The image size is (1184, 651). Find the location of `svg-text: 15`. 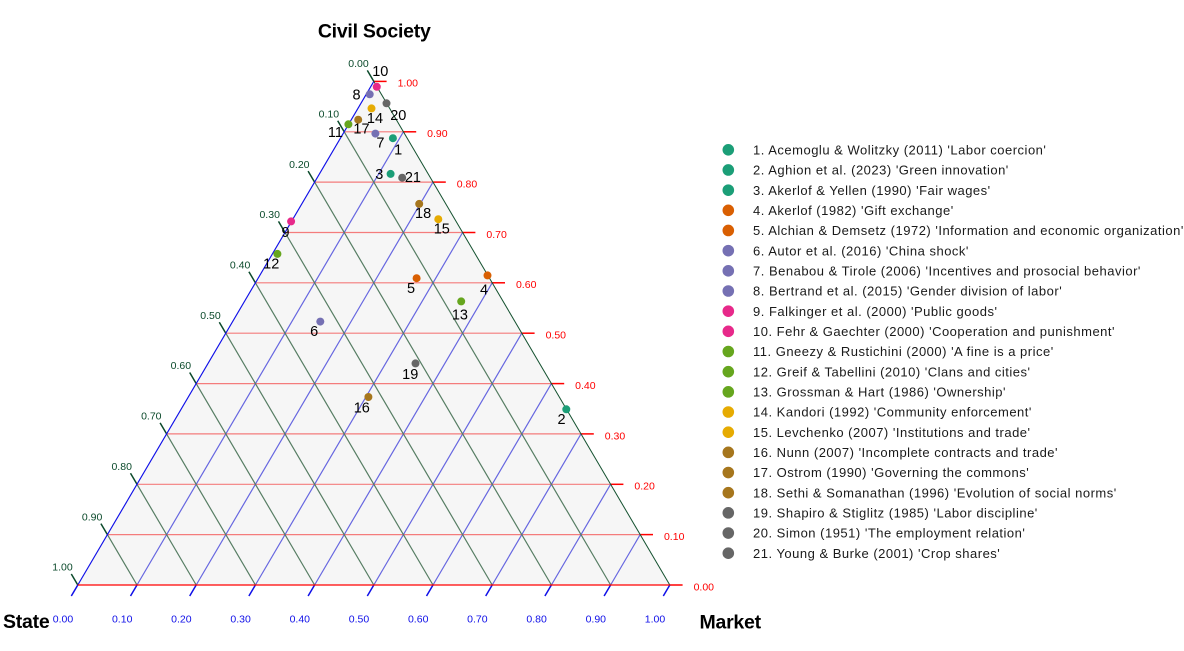

svg-text: 15 is located at coordinates (442, 229).